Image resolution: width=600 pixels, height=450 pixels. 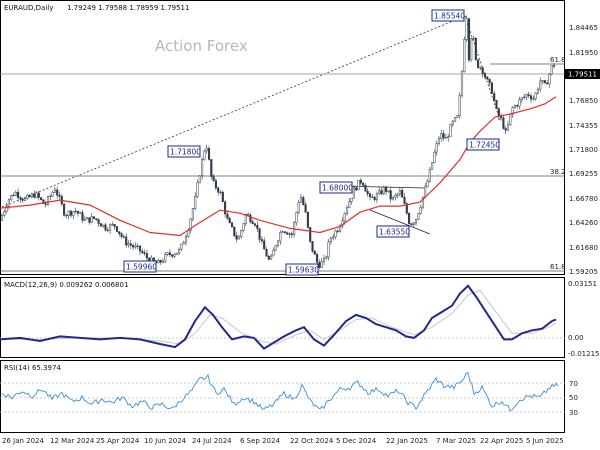 What do you see at coordinates (356, 441) in the screenshot?
I see `x-tick: 5 Dec 2024` at bounding box center [356, 441].